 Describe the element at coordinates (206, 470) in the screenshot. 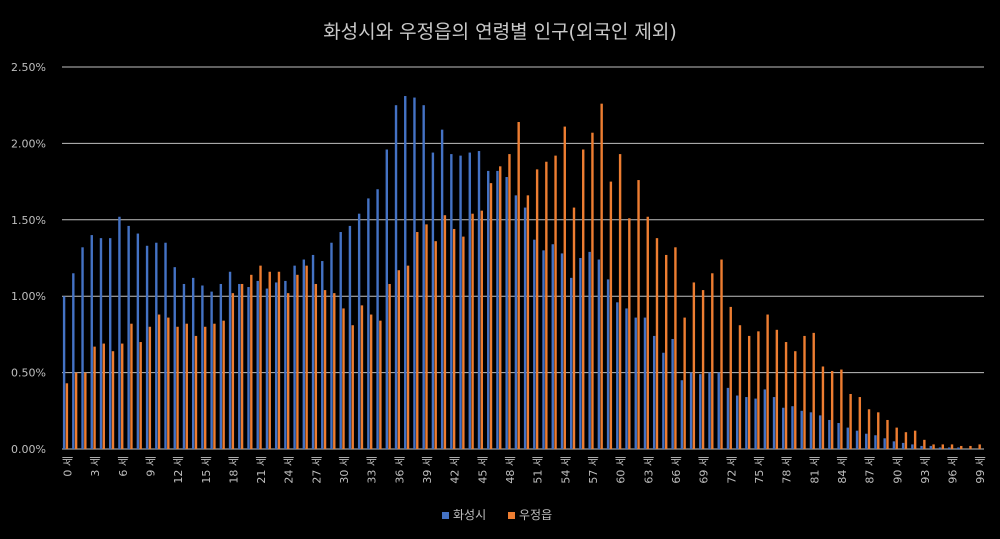

I see `x-tick-label: 15 세` at that location.